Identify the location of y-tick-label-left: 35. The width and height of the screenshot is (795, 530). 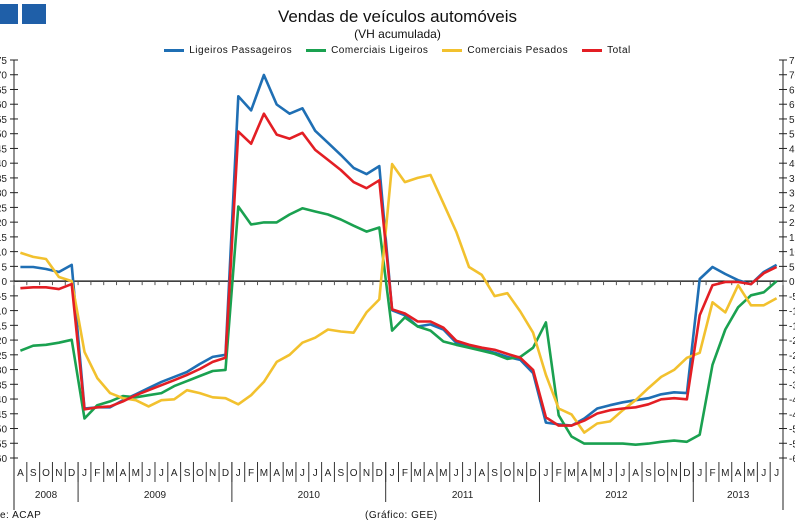
(3, 179).